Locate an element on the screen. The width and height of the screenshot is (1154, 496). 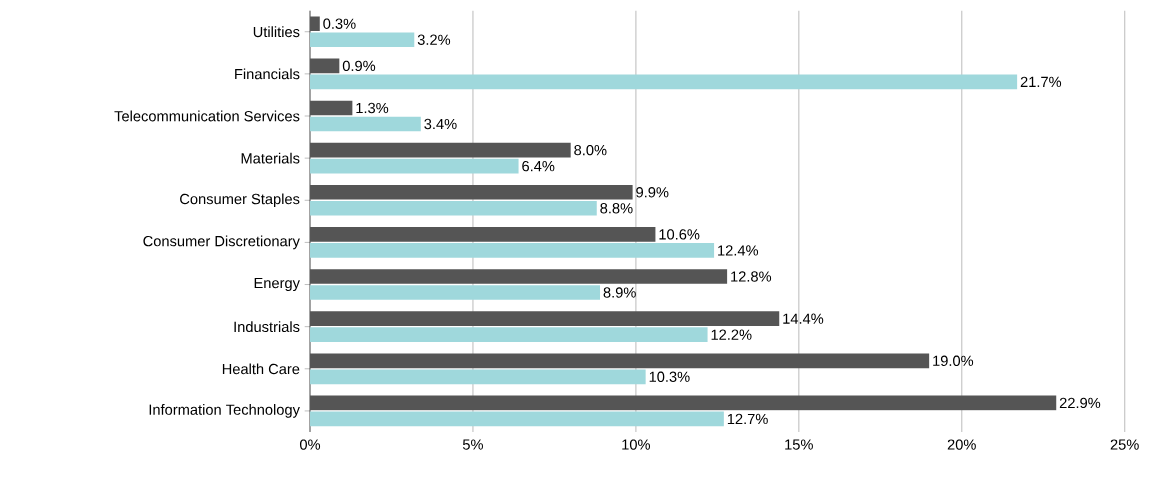
y-tick-label: Materials is located at coordinates (270, 158).